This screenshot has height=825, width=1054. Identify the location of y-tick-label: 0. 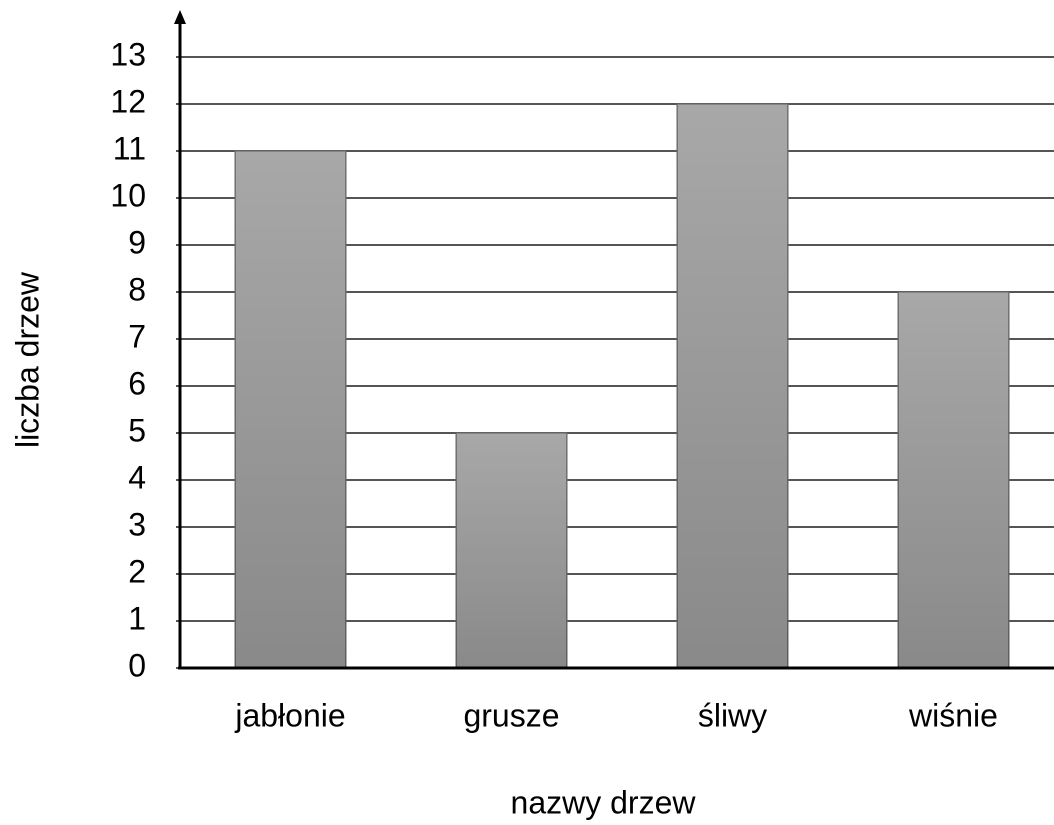
(137, 665).